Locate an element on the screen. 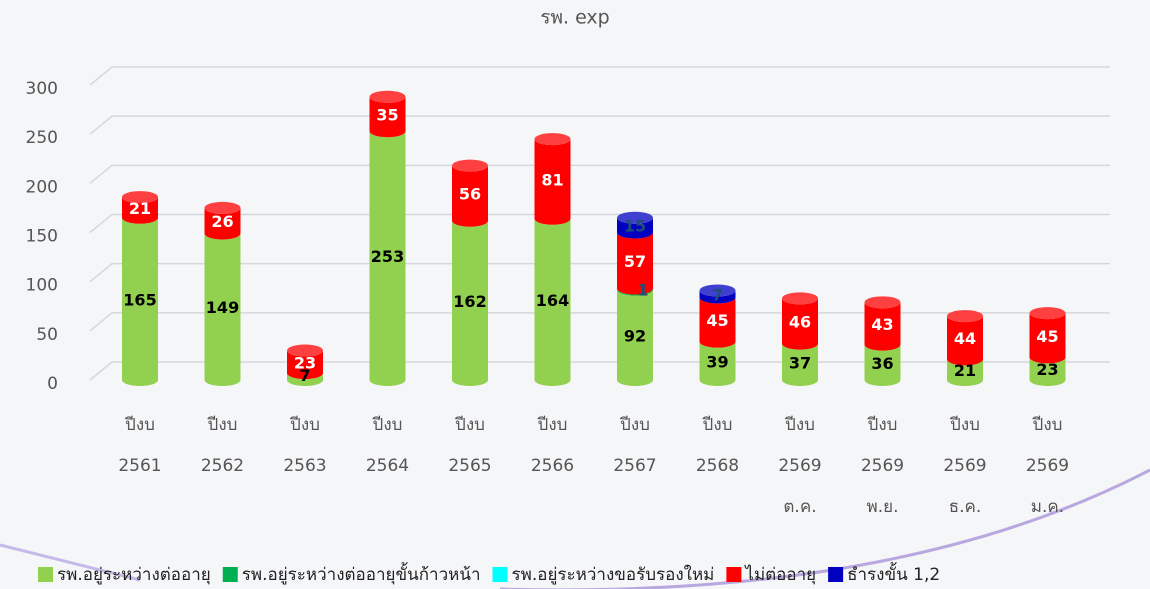 This screenshot has width=1150, height=589. data-label: 57 is located at coordinates (635, 261).